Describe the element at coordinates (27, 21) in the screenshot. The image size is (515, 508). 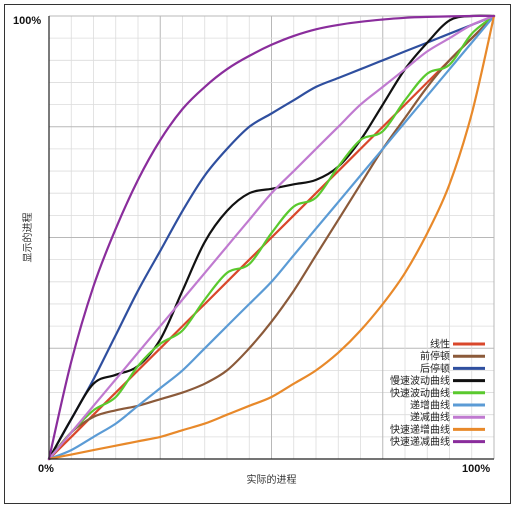
I see `y-tick-label-max: 100%` at that location.